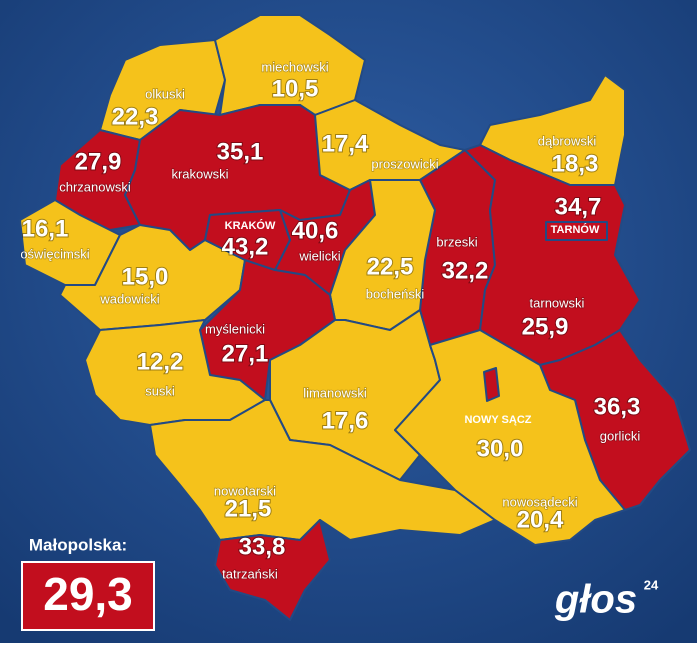  What do you see at coordinates (262, 546) in the screenshot?
I see `region-value: 33,8` at bounding box center [262, 546].